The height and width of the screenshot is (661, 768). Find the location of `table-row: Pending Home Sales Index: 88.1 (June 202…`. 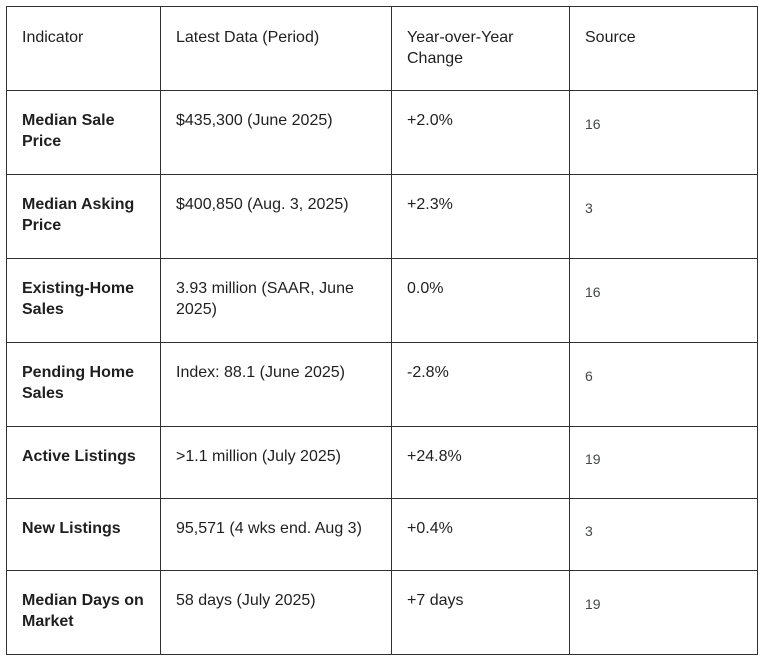

table-row: Pending Home Sales Index: 88.1 (June 202… is located at coordinates (382, 384).